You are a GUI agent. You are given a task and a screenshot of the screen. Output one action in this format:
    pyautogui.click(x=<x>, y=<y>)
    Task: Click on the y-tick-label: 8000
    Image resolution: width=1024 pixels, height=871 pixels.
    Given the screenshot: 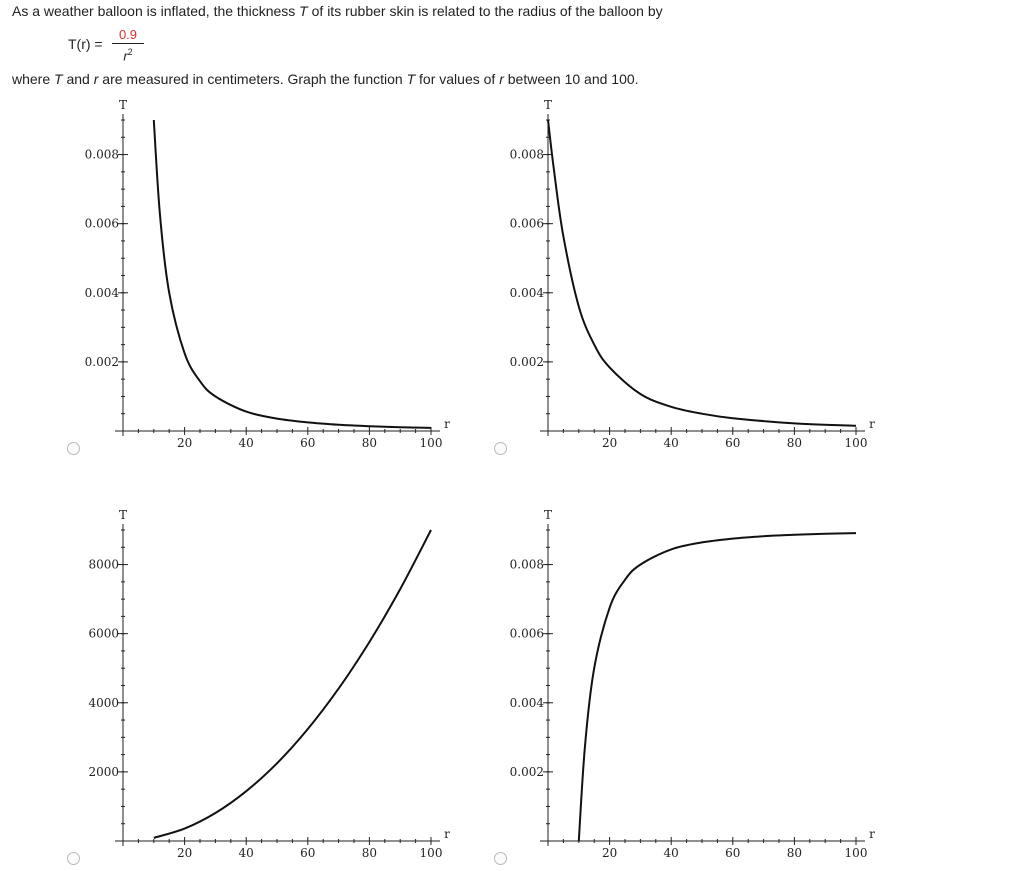 What is the action you would take?
    pyautogui.click(x=103, y=565)
    